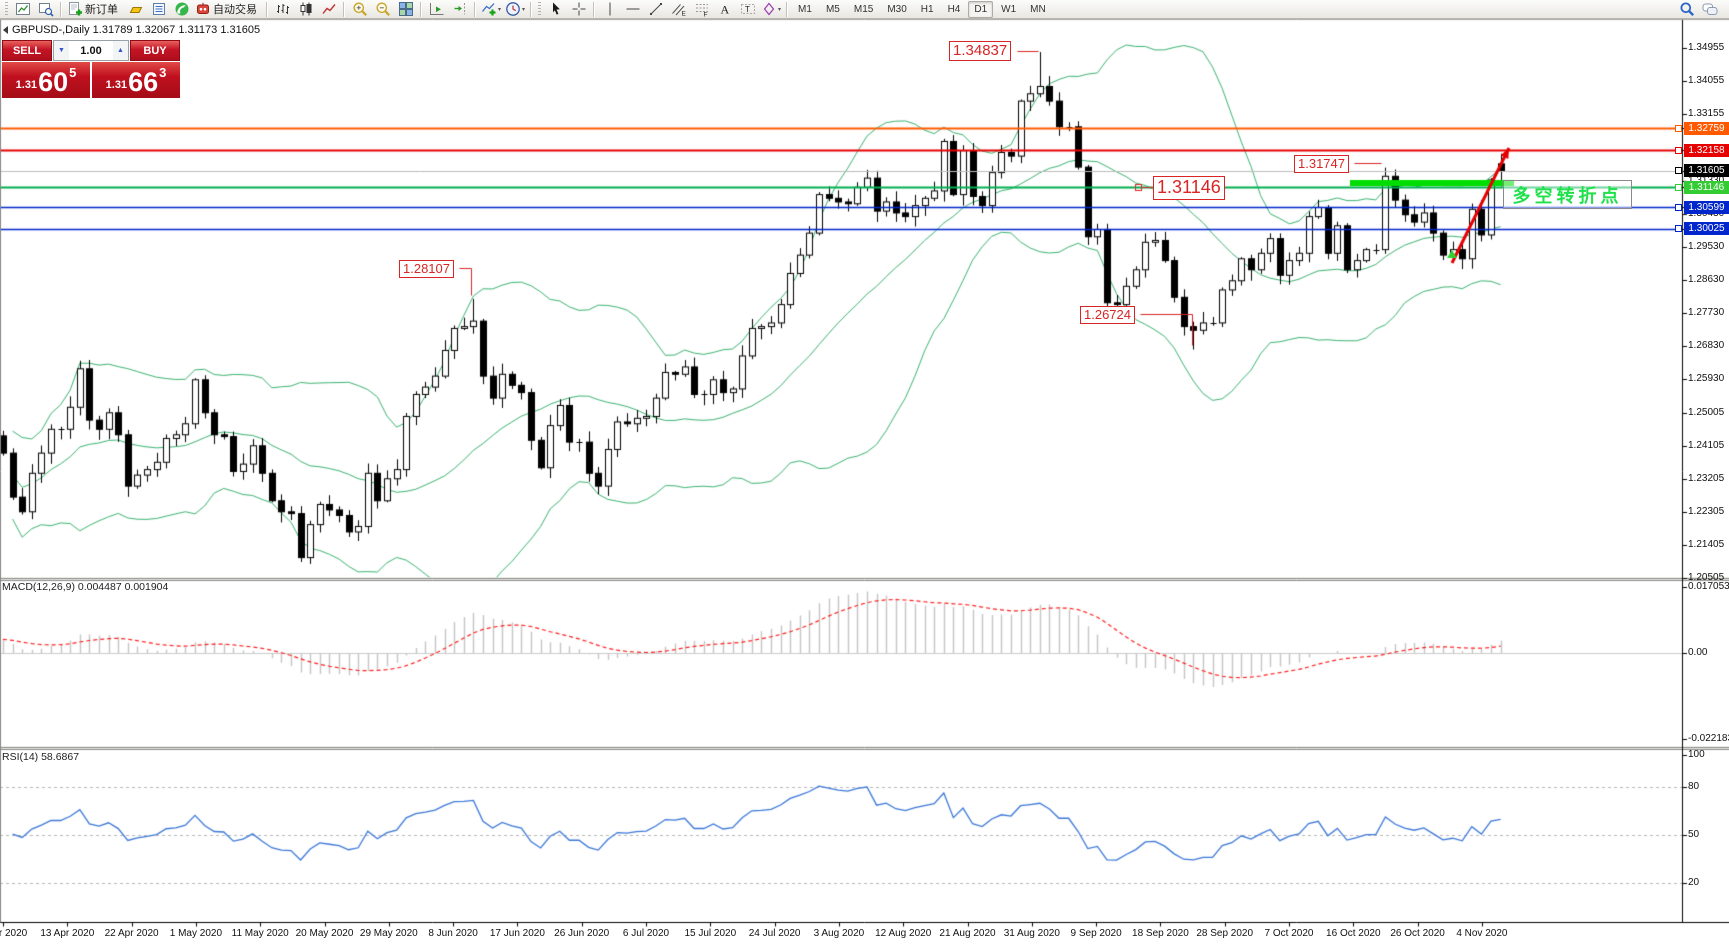 This screenshot has height=944, width=1729. I want to click on channel-icon: E, so click(679, 9).